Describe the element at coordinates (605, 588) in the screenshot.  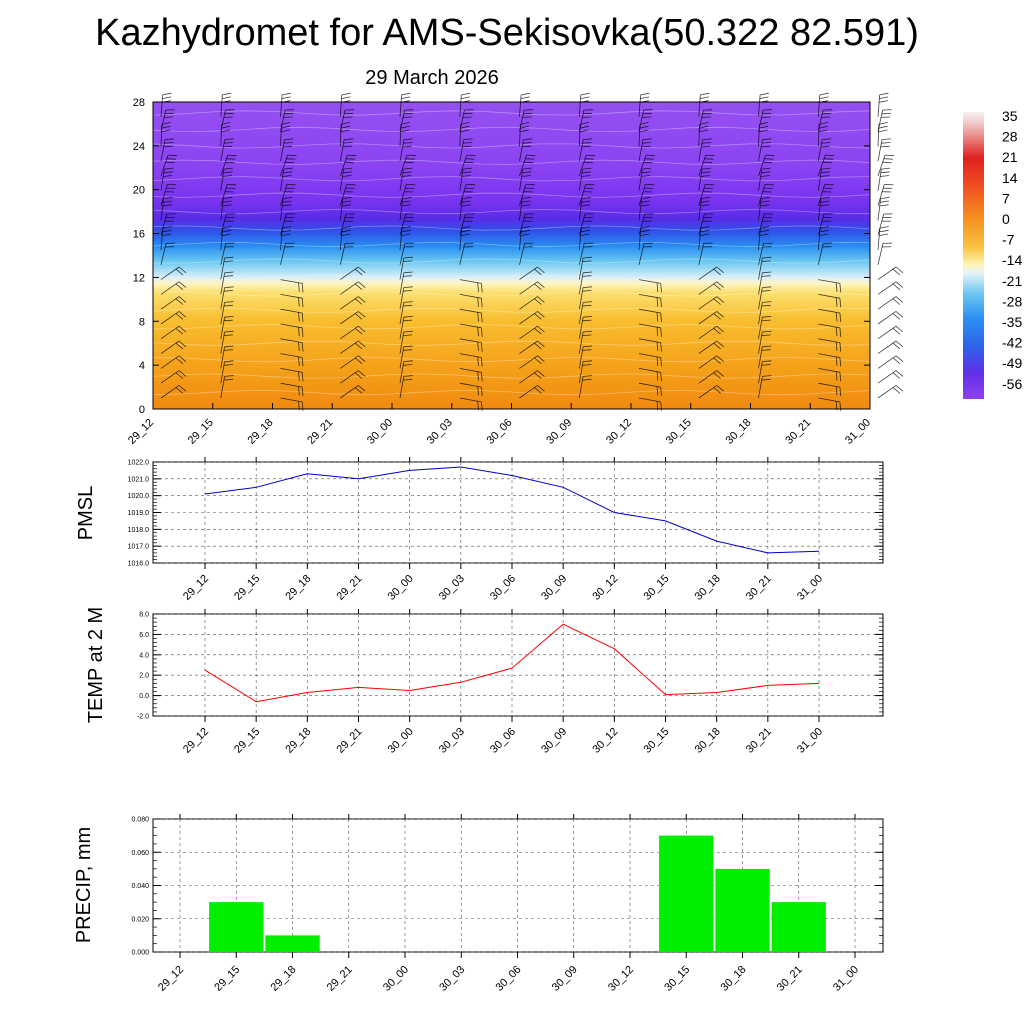
I see `x-tick-label: 30_12` at that location.